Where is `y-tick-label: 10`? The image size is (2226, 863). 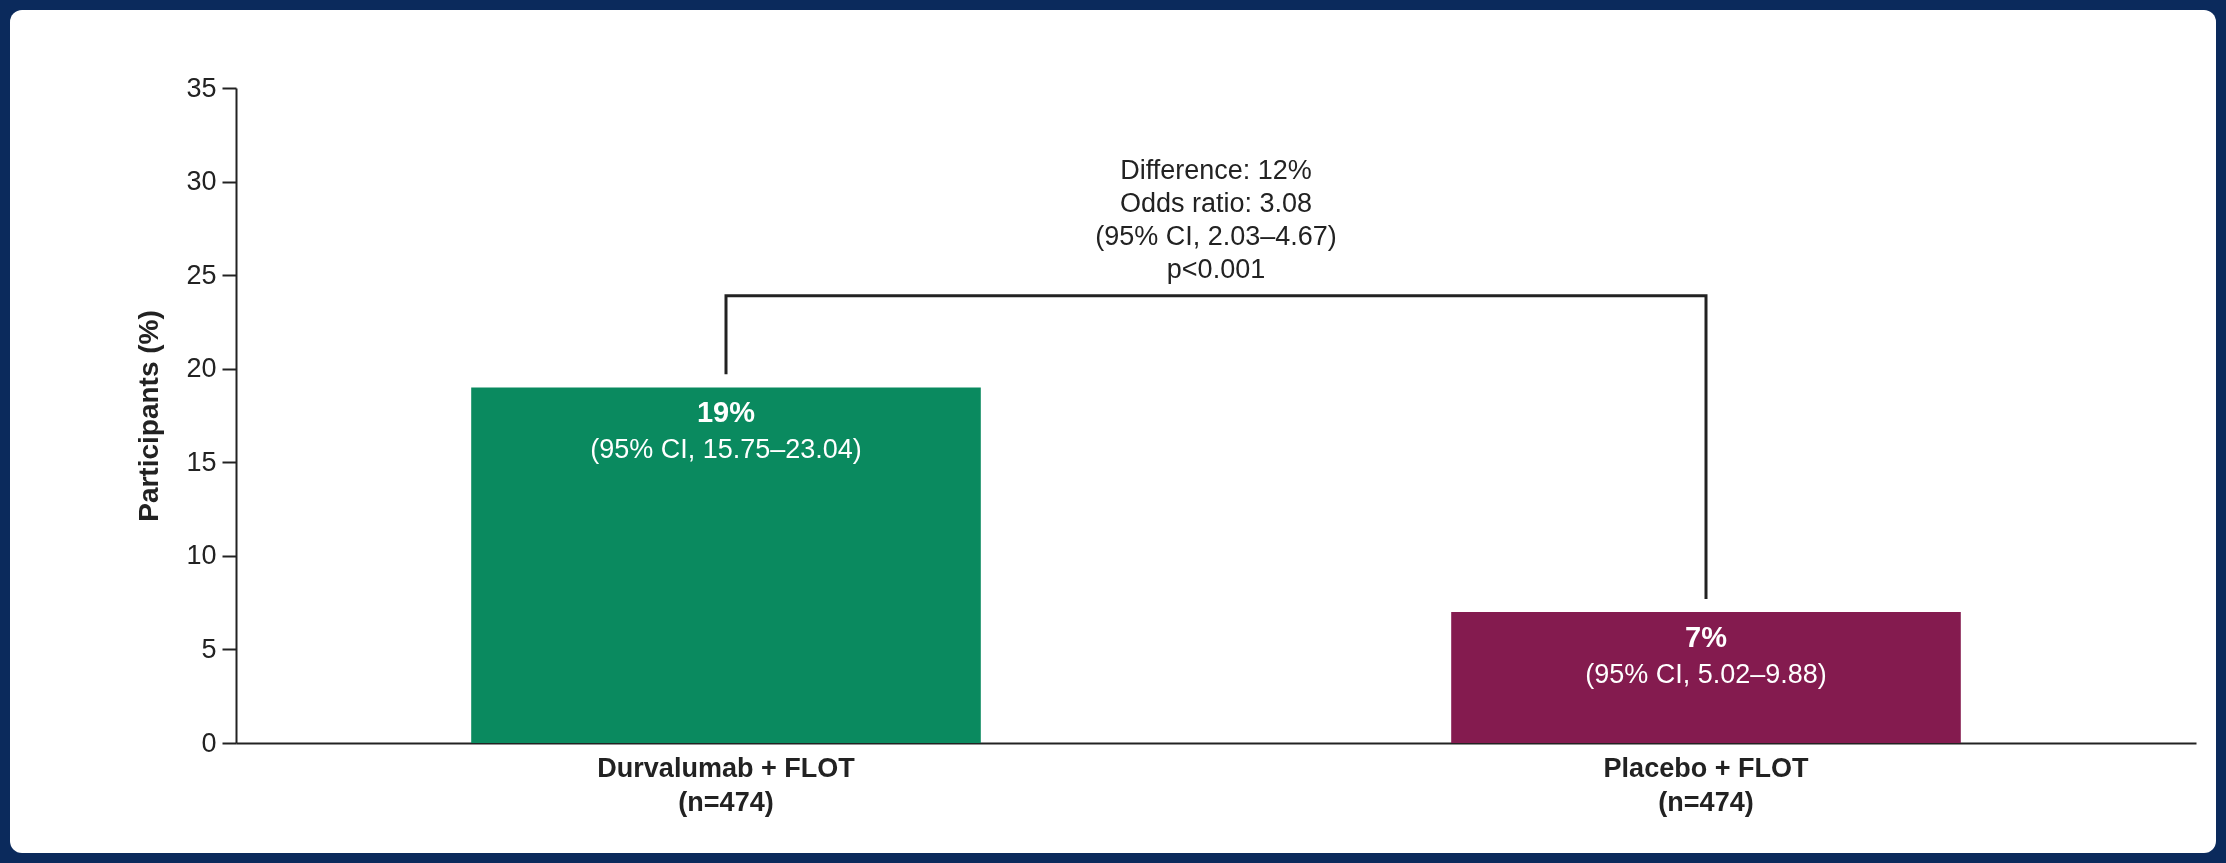
y-tick-label: 10 is located at coordinates (201, 555).